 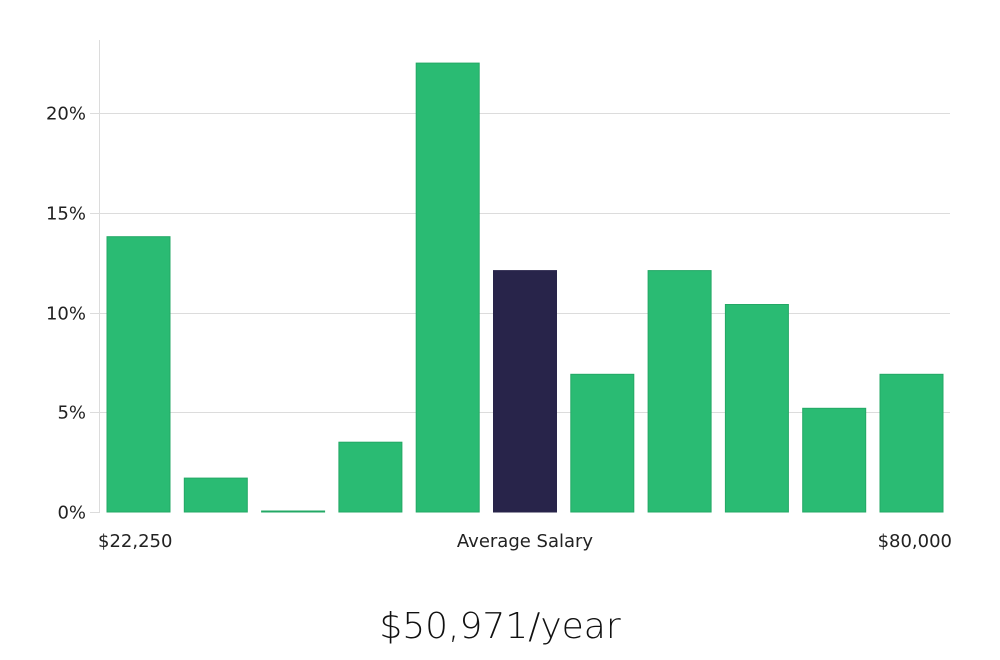 I want to click on x-max-label: $80,000, so click(x=915, y=541).